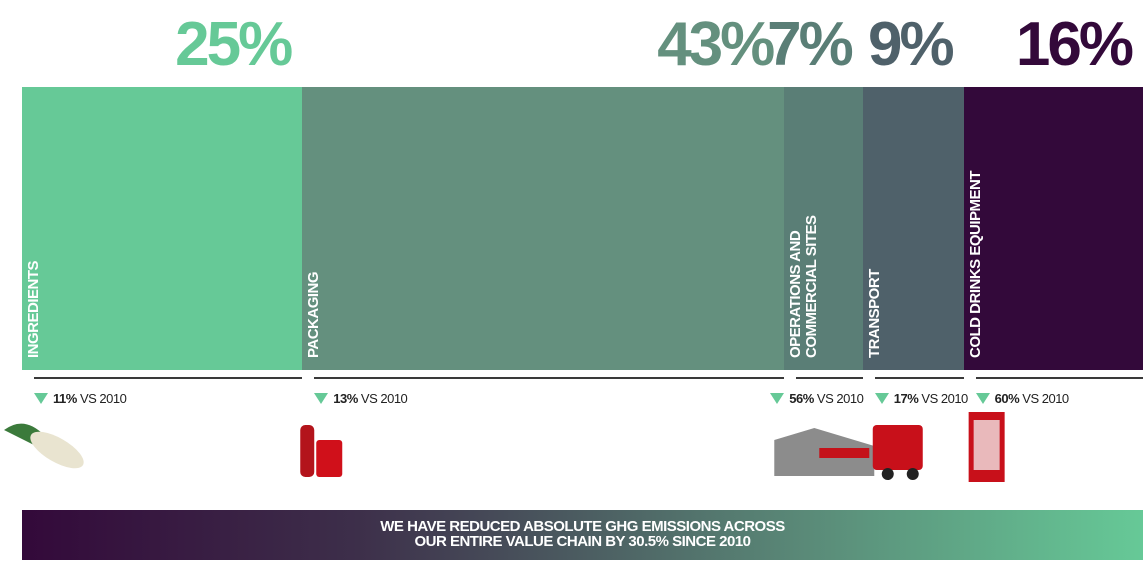  I want to click on change: 60% VS 2010, so click(1022, 398).